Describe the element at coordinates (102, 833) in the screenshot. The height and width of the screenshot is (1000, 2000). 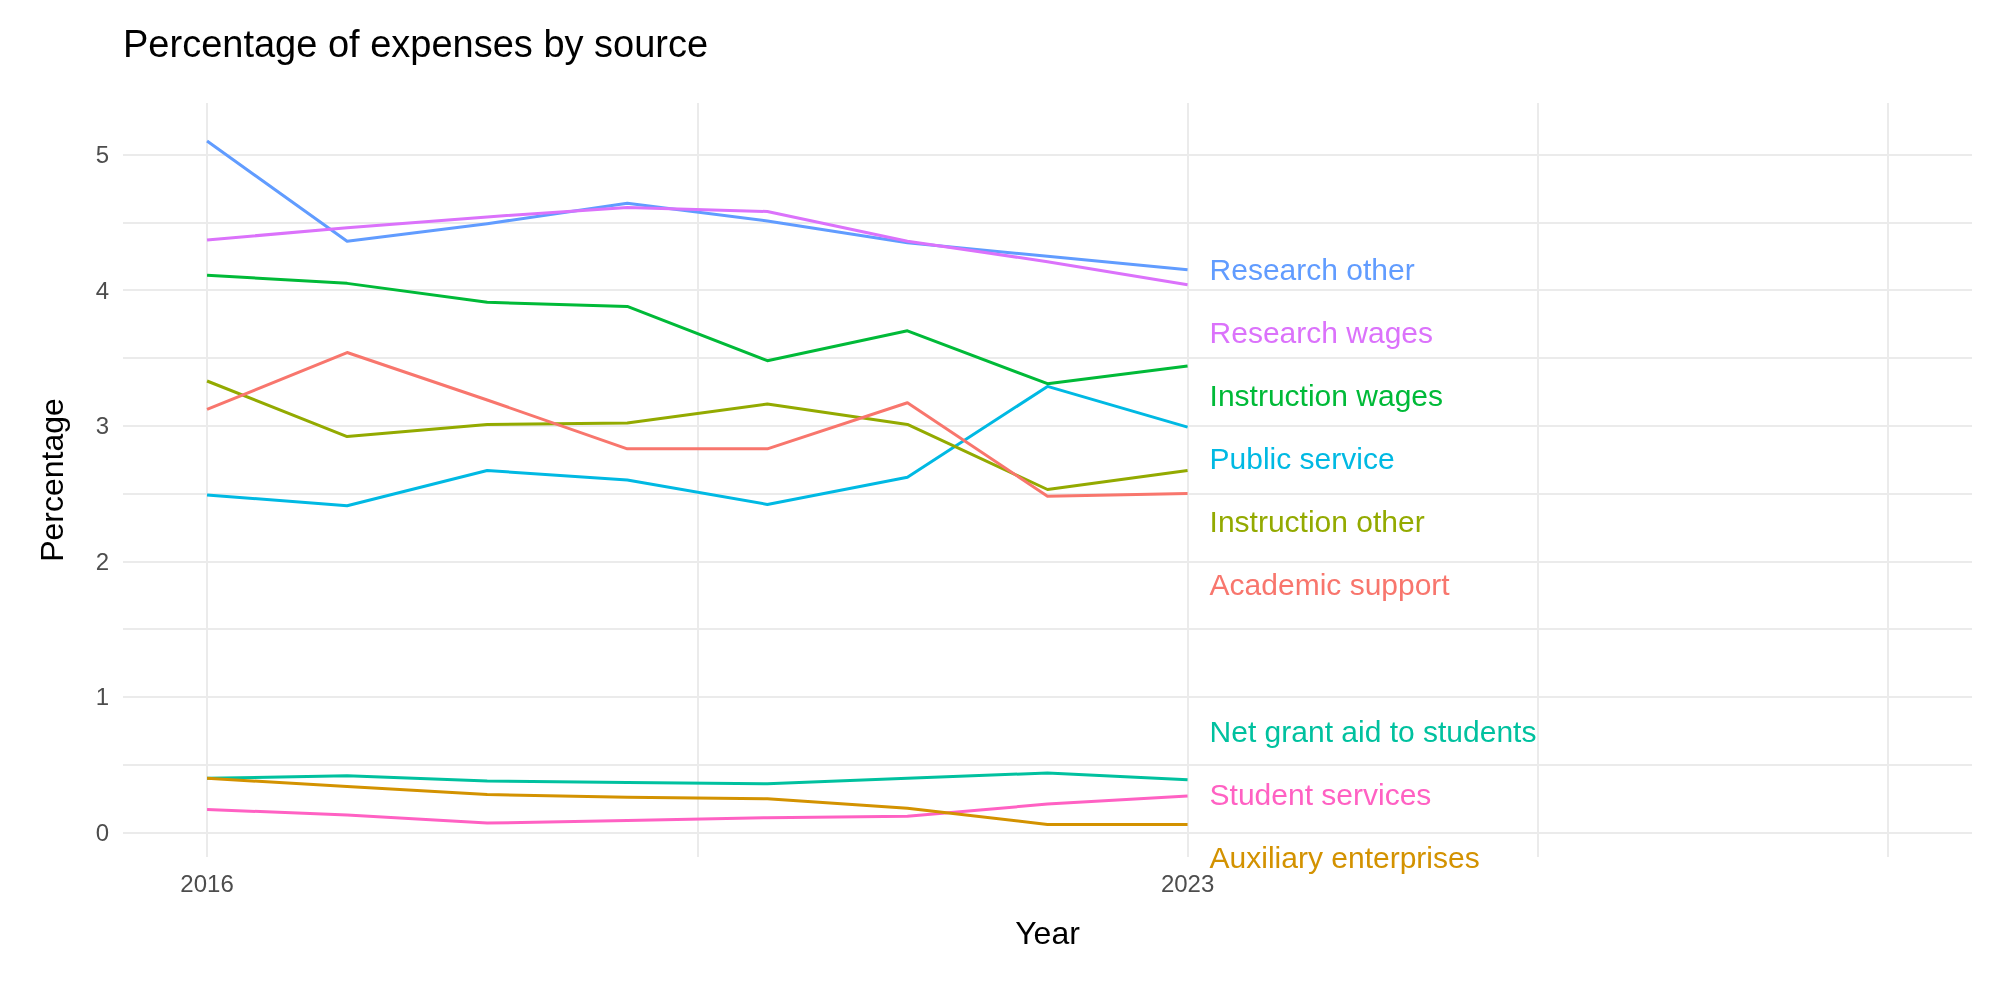
I see `y-tick-label: 0` at that location.